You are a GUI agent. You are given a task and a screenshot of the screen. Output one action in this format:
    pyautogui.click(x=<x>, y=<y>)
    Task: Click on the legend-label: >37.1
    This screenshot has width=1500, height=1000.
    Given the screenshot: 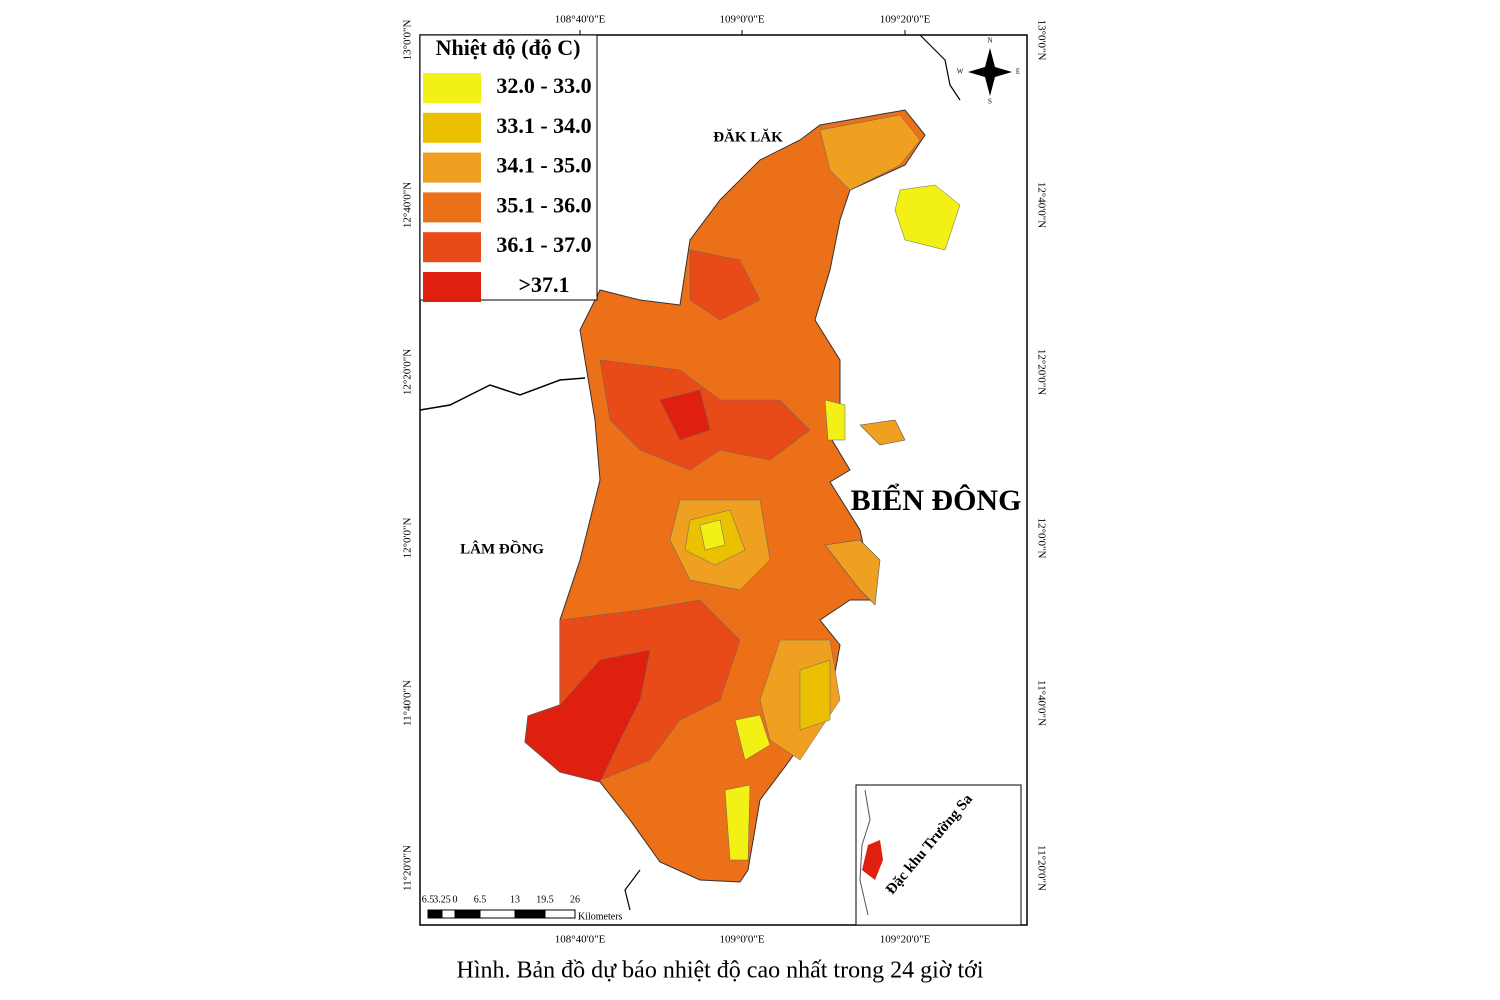 What is the action you would take?
    pyautogui.click(x=543, y=284)
    